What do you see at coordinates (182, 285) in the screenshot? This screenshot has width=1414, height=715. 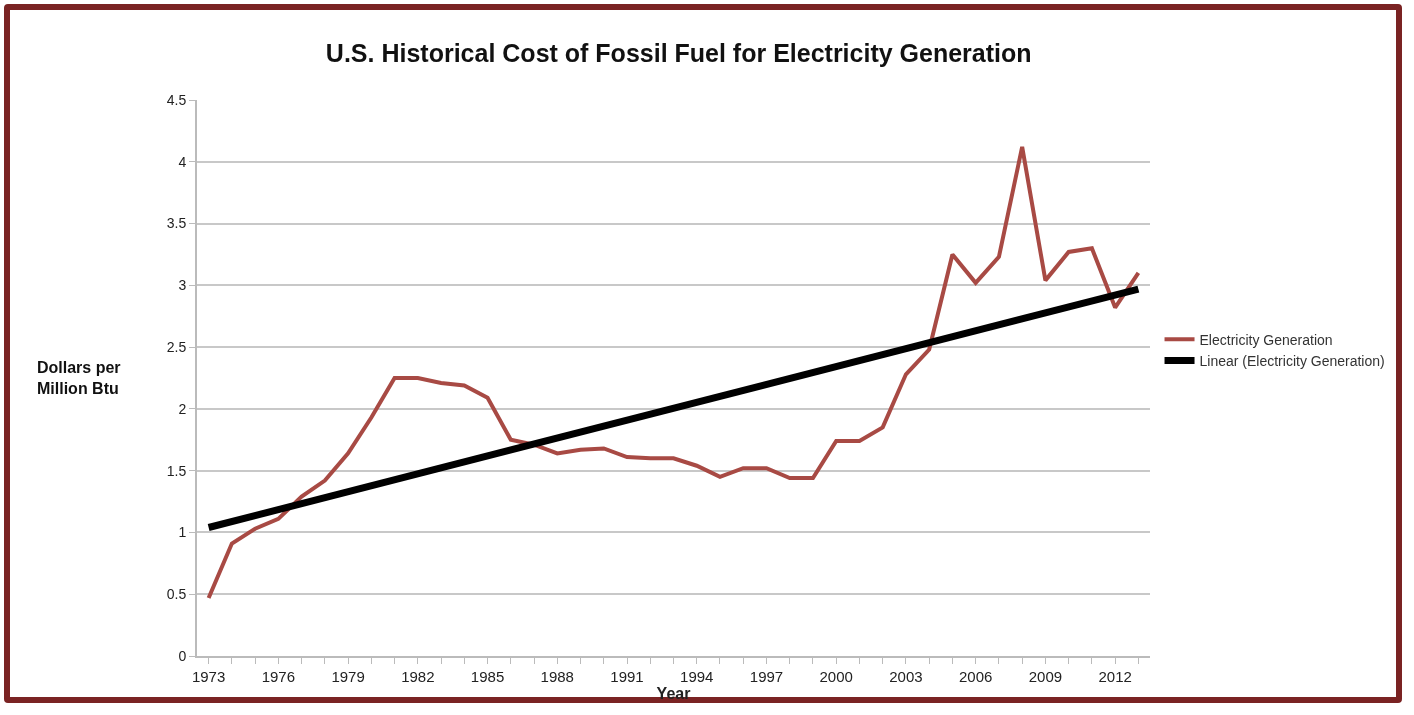 I see `y-tick-label: 3` at bounding box center [182, 285].